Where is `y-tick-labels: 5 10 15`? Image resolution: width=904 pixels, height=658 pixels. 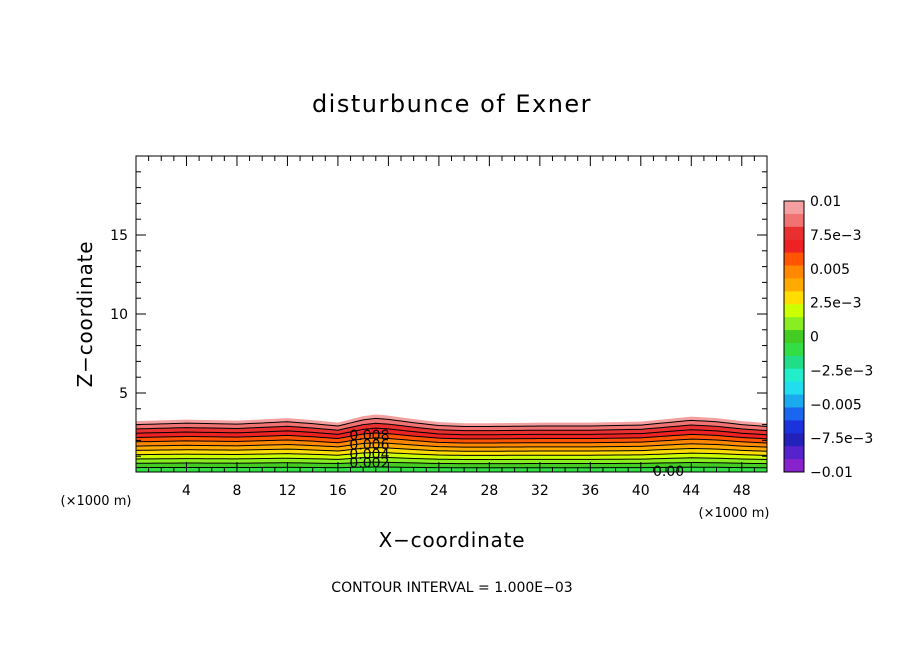
y-tick-labels: 5 10 15 is located at coordinates (119, 315).